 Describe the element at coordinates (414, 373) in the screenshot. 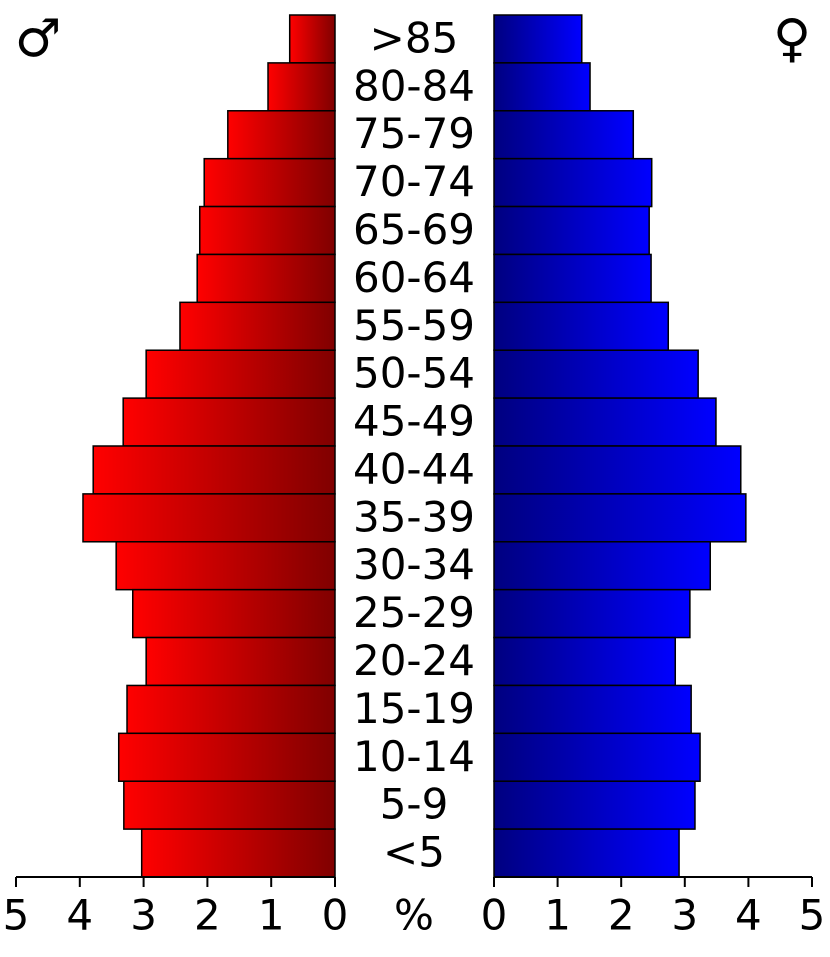

I see `category-label: 50-54` at that location.